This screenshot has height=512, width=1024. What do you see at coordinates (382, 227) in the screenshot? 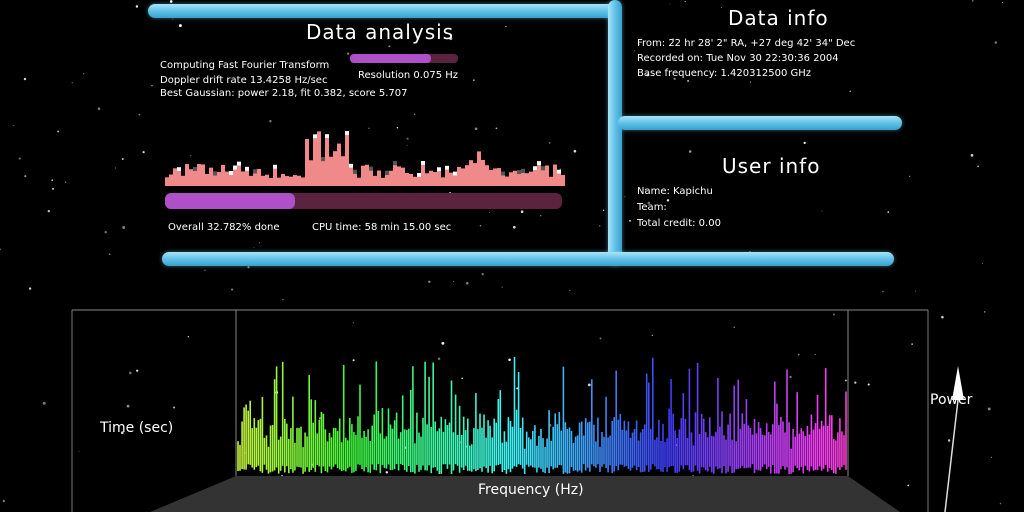
I see `cpu-time-text: CPU time: 58 min 15.00 sec` at bounding box center [382, 227].